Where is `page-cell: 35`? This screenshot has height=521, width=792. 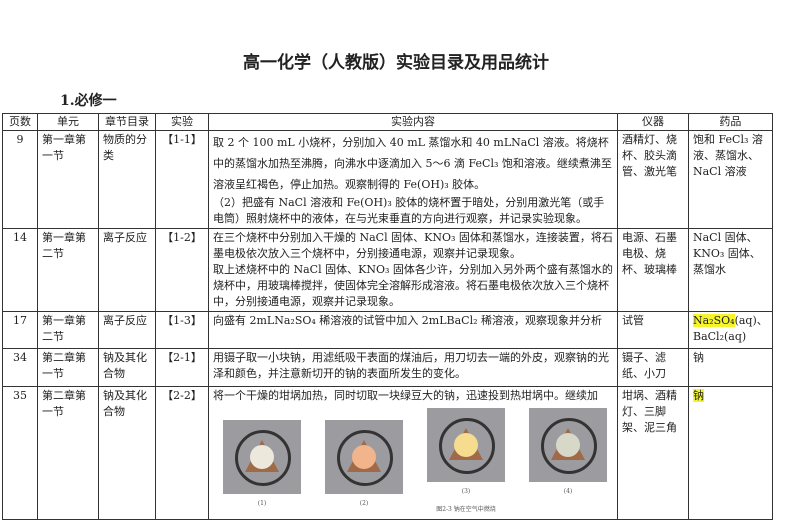 page-cell: 35 is located at coordinates (20, 453).